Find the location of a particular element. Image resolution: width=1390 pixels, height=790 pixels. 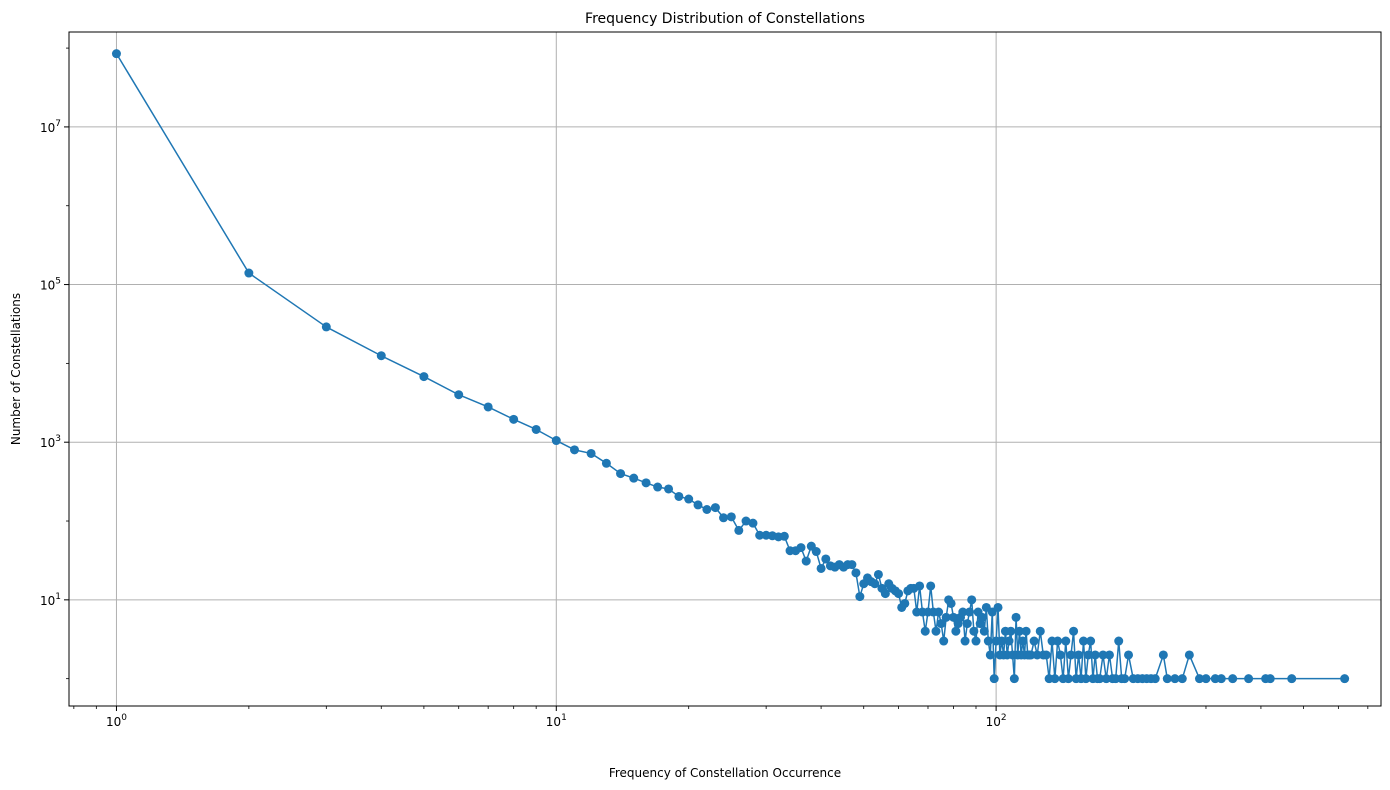

chart-title: Frequency Distribution of Constellations is located at coordinates (725, 19).